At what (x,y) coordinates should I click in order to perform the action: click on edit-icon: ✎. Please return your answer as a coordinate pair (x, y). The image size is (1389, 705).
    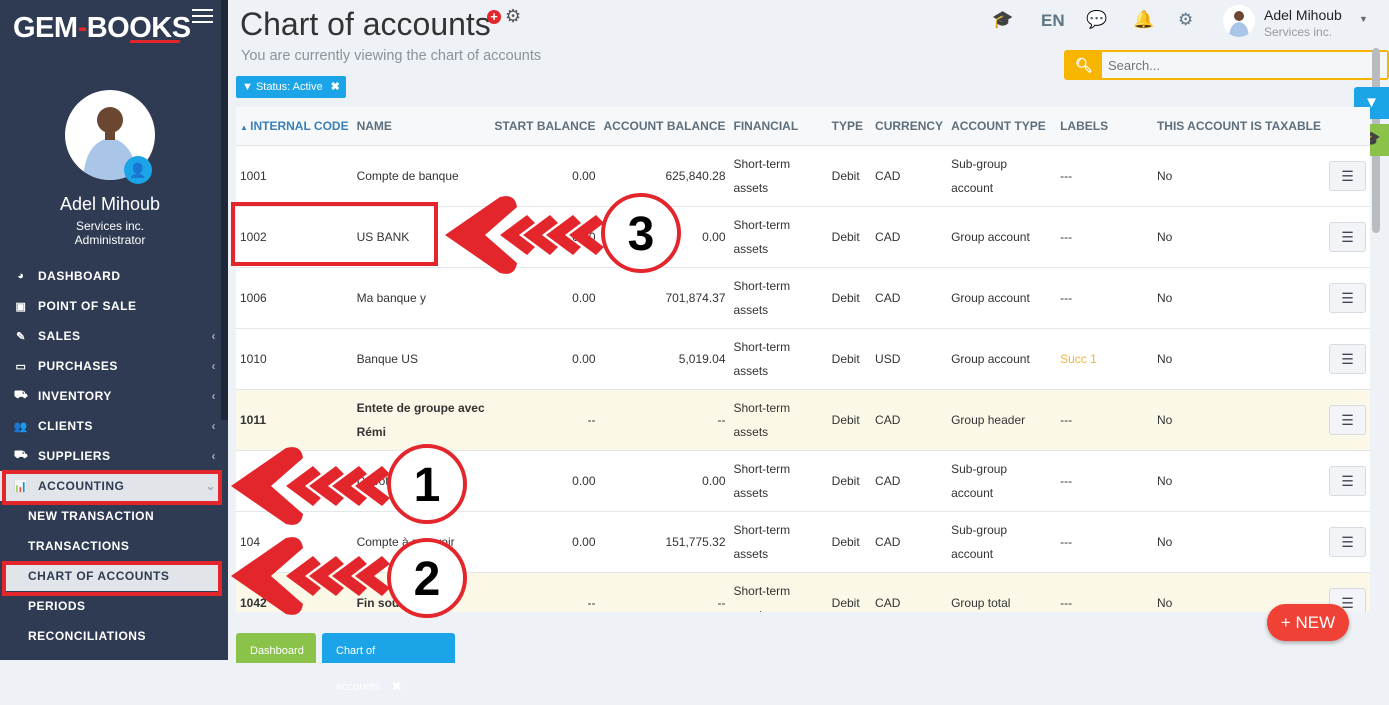
    Looking at the image, I should click on (21, 336).